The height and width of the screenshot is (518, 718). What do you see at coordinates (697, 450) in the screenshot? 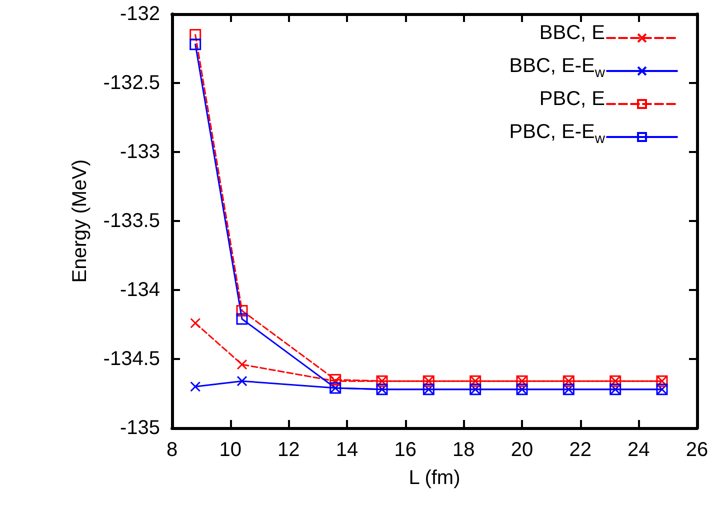
I see `x-tick-label: 26` at bounding box center [697, 450].